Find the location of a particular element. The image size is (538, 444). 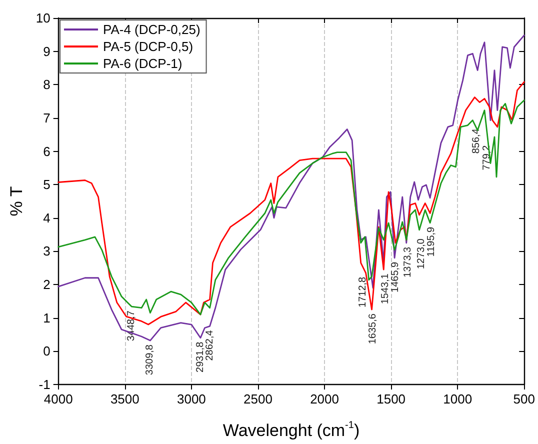

y-tick-label: 9 is located at coordinates (46, 51).